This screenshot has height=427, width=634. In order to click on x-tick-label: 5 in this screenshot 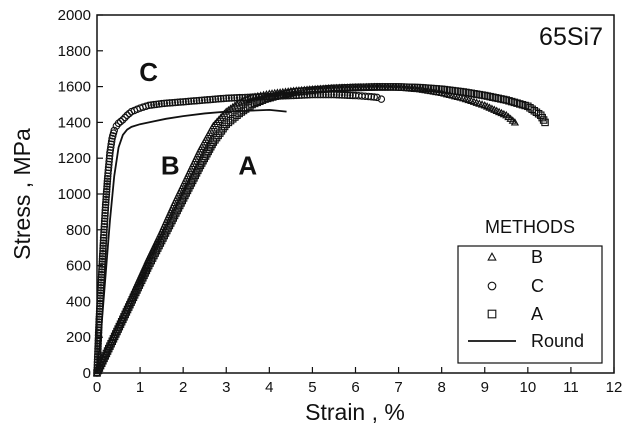, I will do `click(312, 387)`.